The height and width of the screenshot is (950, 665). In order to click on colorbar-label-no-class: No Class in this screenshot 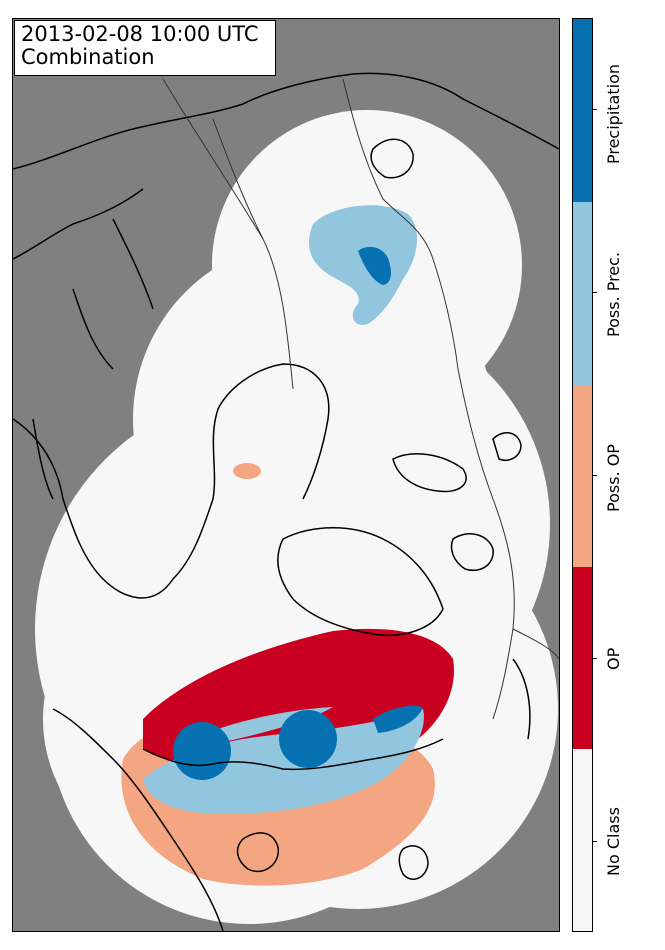, I will do `click(613, 841)`.